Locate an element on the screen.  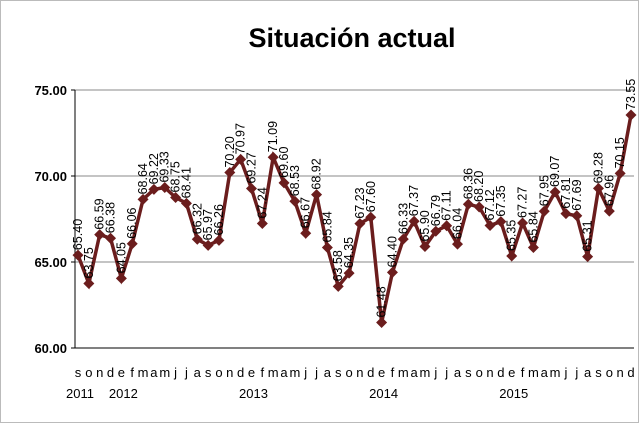
y-tick-label: 75.00 is located at coordinates (50, 90).